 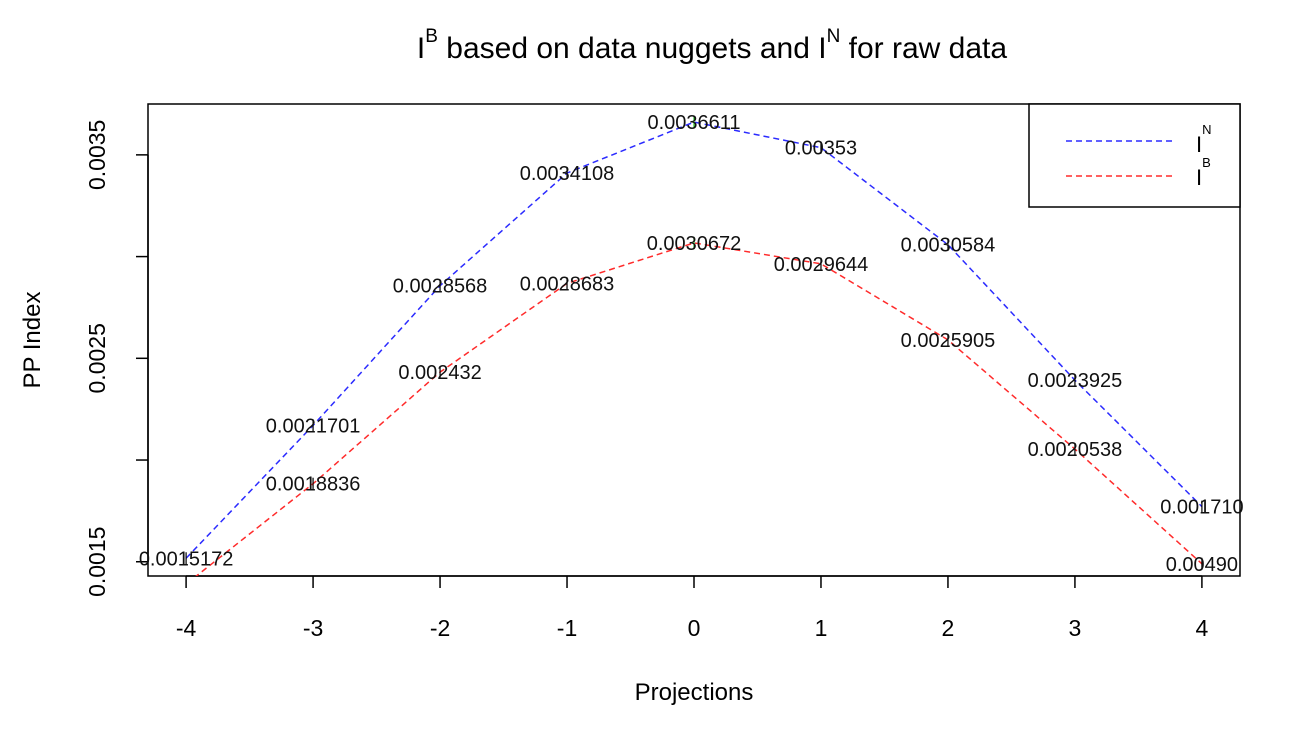 I want to click on y-tick-label: 0.0035, so click(x=97, y=155).